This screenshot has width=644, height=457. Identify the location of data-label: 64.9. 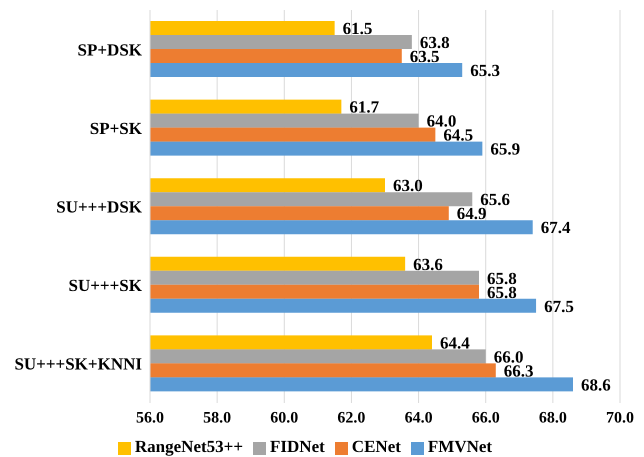
(471, 214).